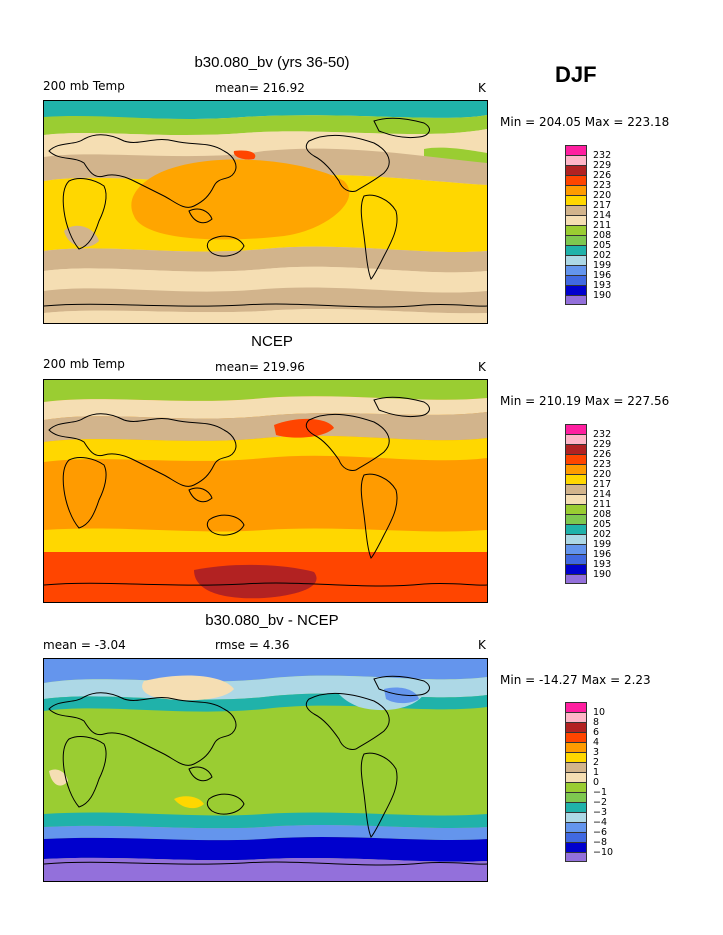  I want to click on panel1-band-211-polar, so click(265, 316).